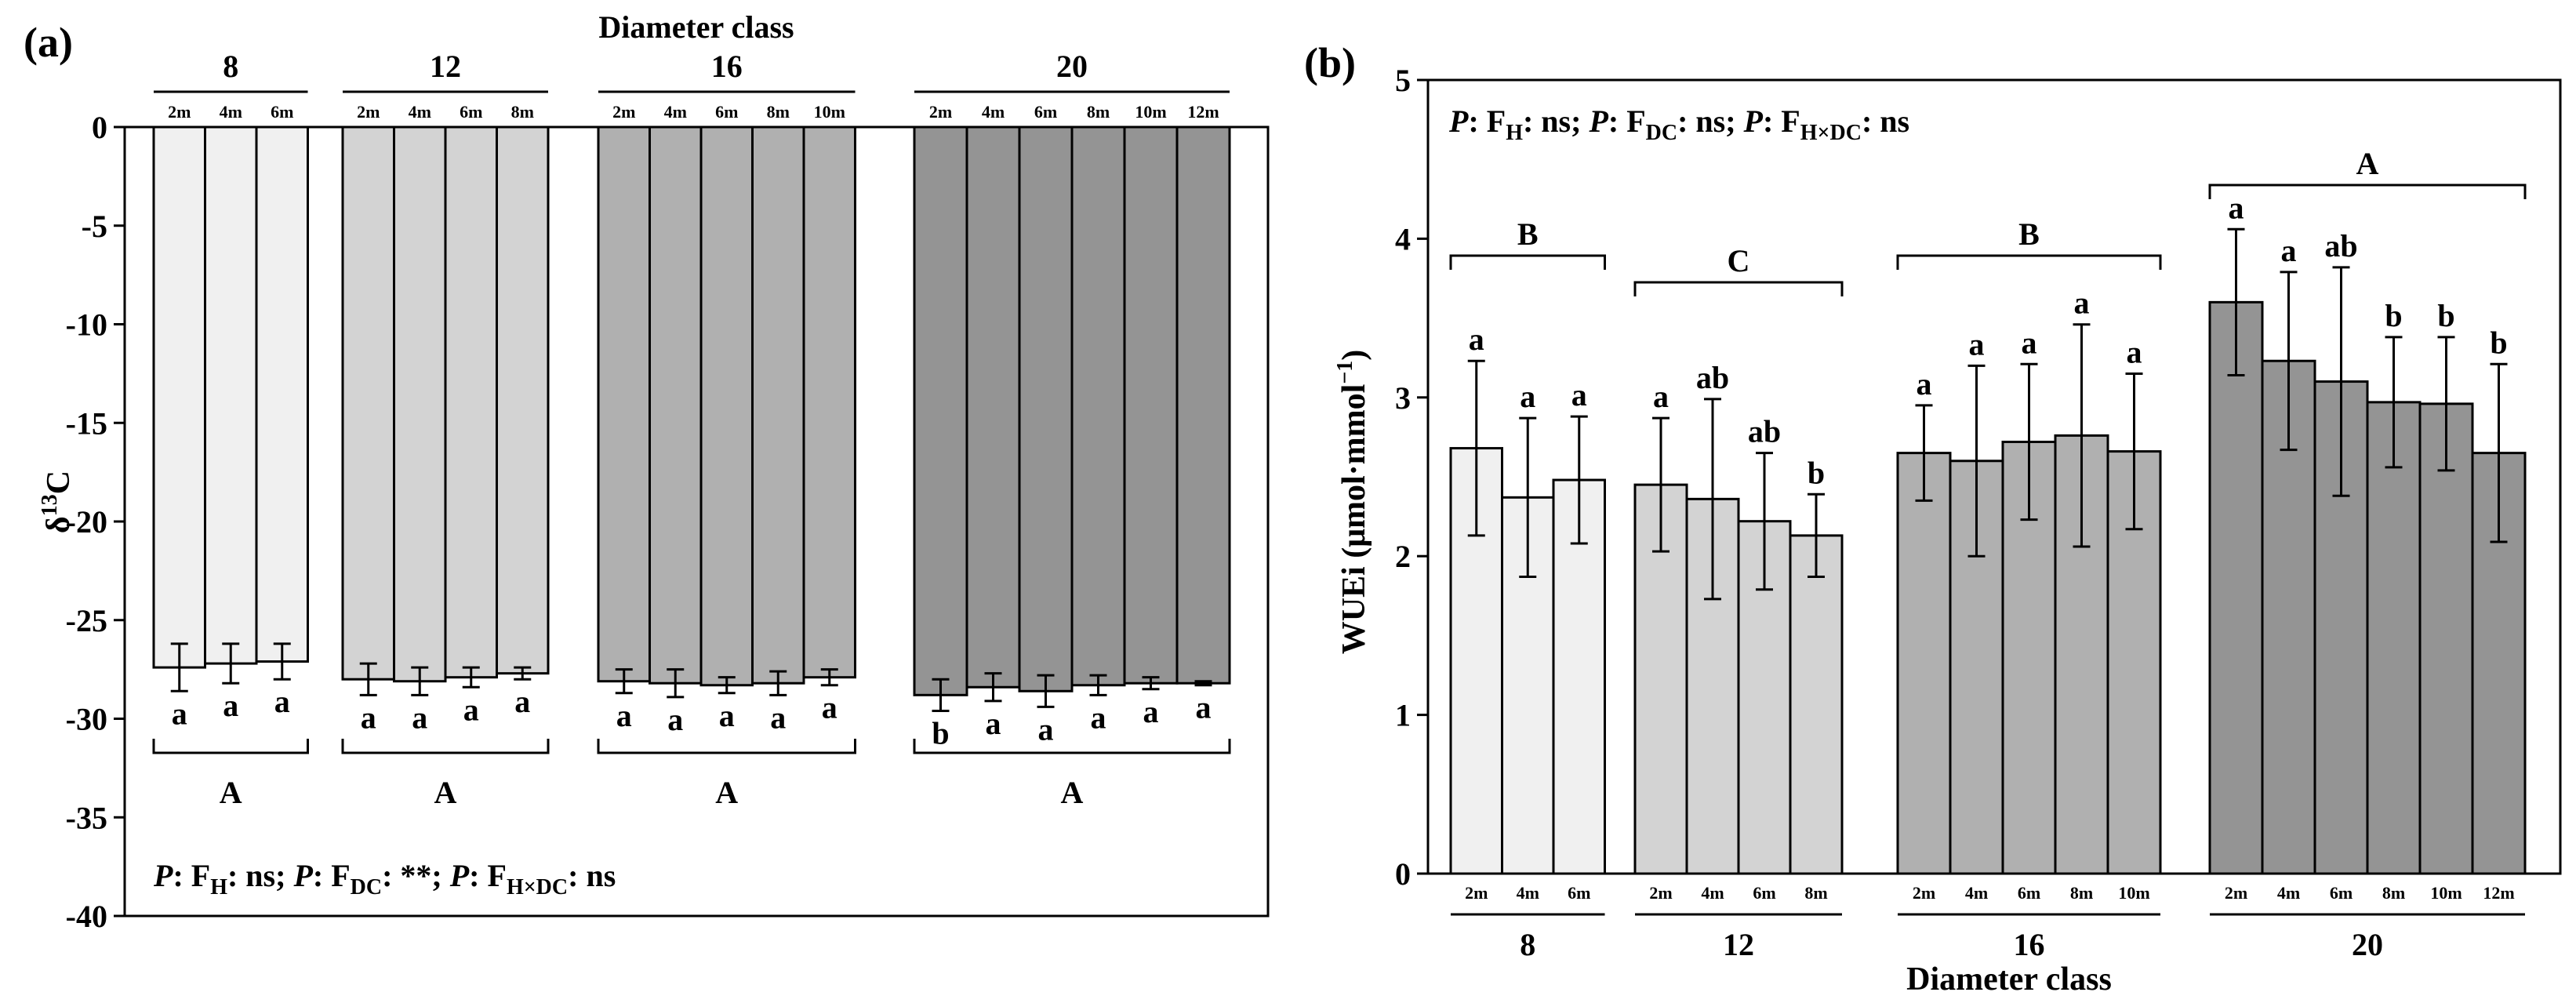 This screenshot has width=2576, height=1003. What do you see at coordinates (57, 502) in the screenshot?
I see `panel-a-y-axis-label: δ13C` at bounding box center [57, 502].